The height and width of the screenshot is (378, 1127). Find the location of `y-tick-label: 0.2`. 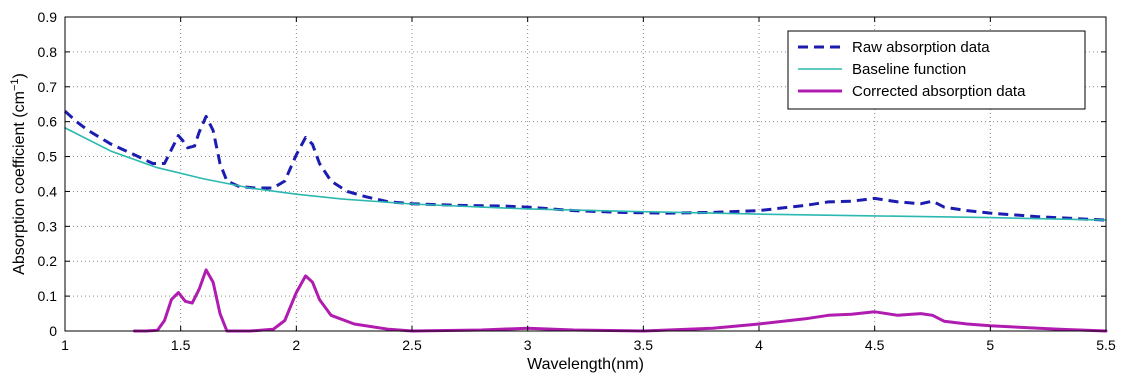

y-tick-label: 0.2 is located at coordinates (48, 261).